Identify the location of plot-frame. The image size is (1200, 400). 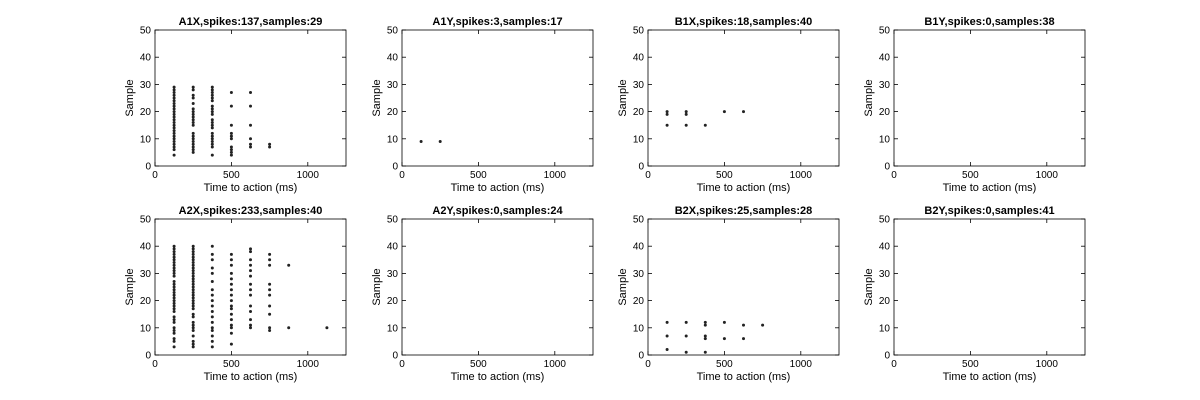
(743, 287).